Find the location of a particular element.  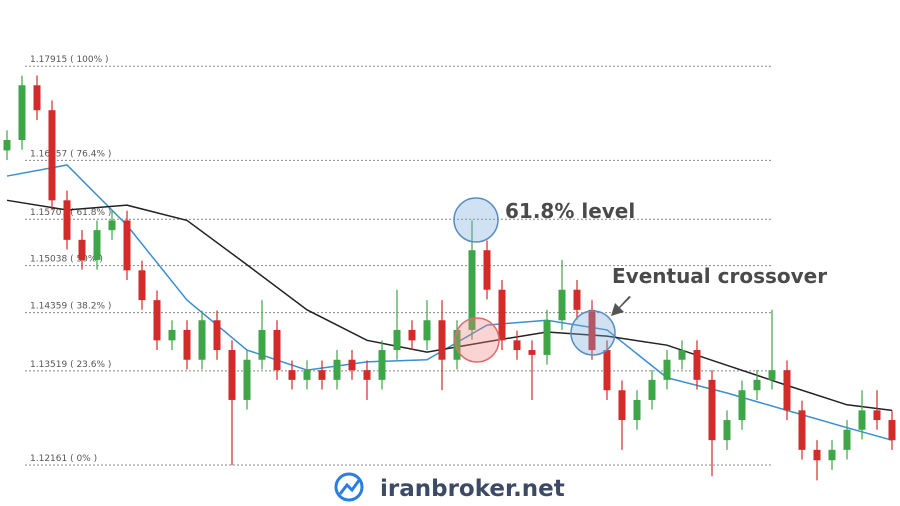

fib-label: 1.15038 ( 50% ) is located at coordinates (66, 260).